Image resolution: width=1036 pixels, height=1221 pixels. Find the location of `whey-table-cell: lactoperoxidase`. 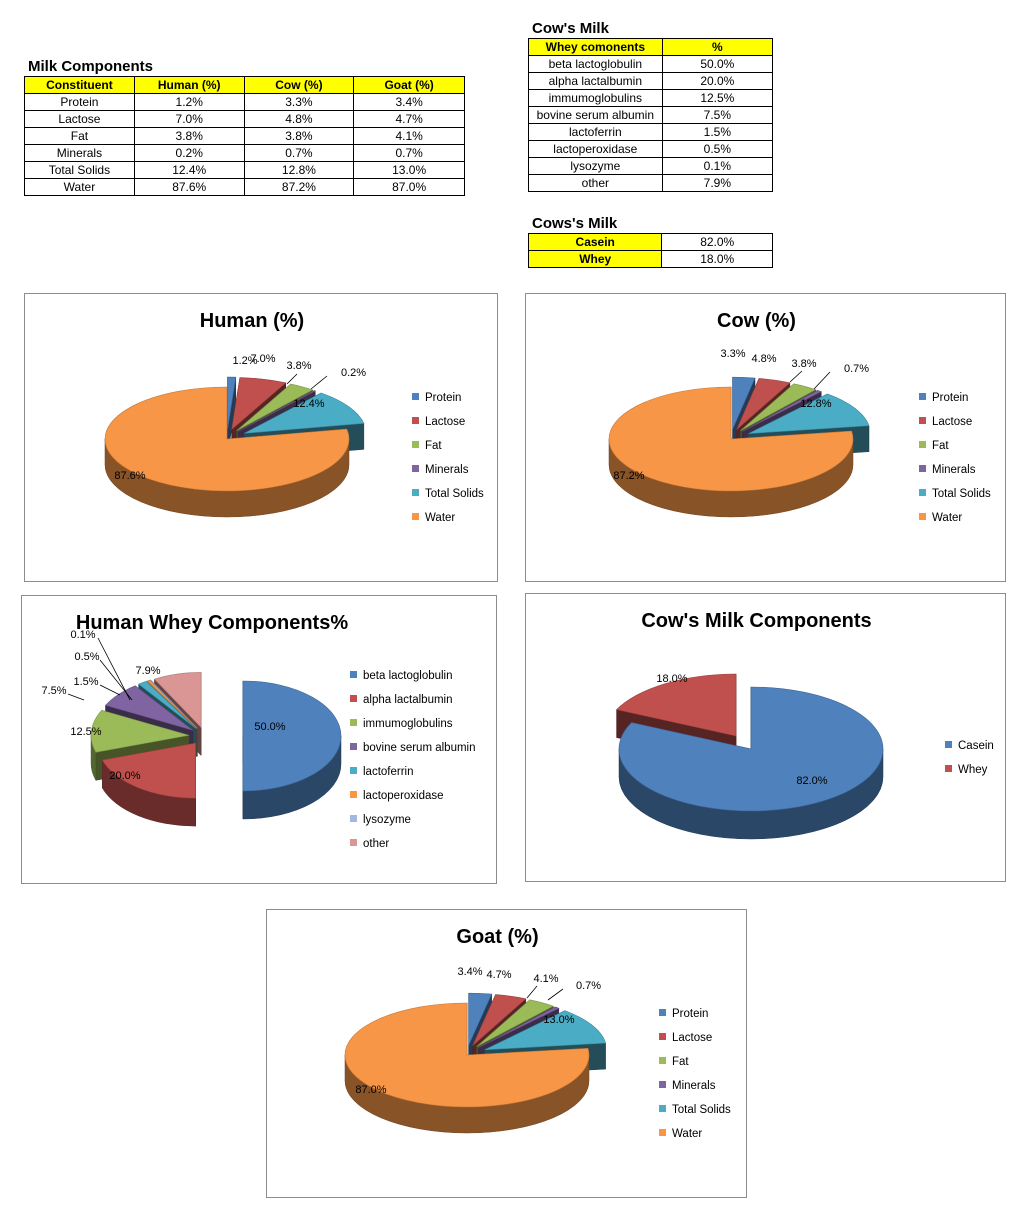

whey-table-cell: lactoperoxidase is located at coordinates (595, 149).